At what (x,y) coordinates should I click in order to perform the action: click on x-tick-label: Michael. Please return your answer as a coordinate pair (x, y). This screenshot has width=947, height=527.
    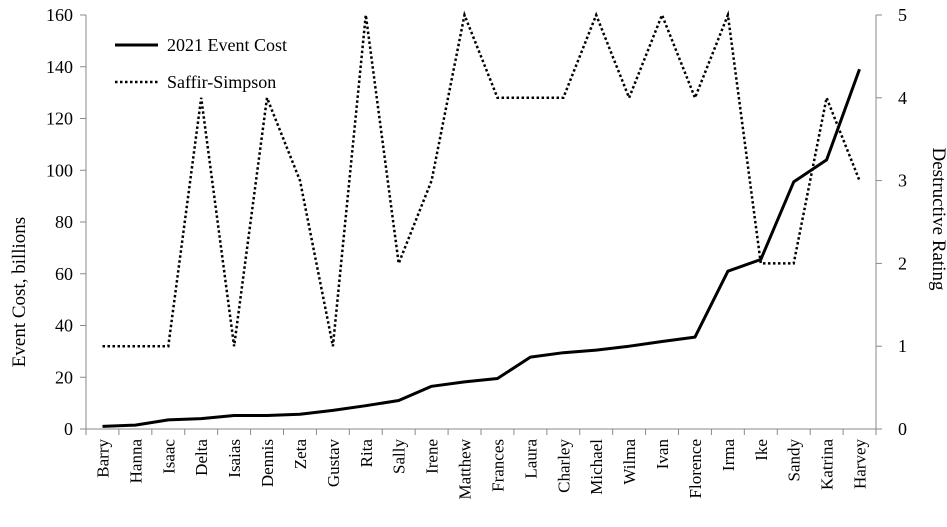
    Looking at the image, I should click on (596, 467).